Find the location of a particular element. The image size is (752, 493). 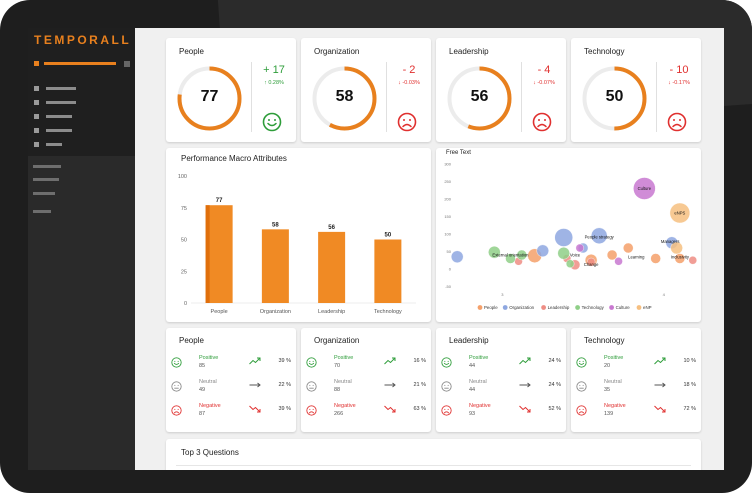

trend-up-icon is located at coordinates (390, 361).